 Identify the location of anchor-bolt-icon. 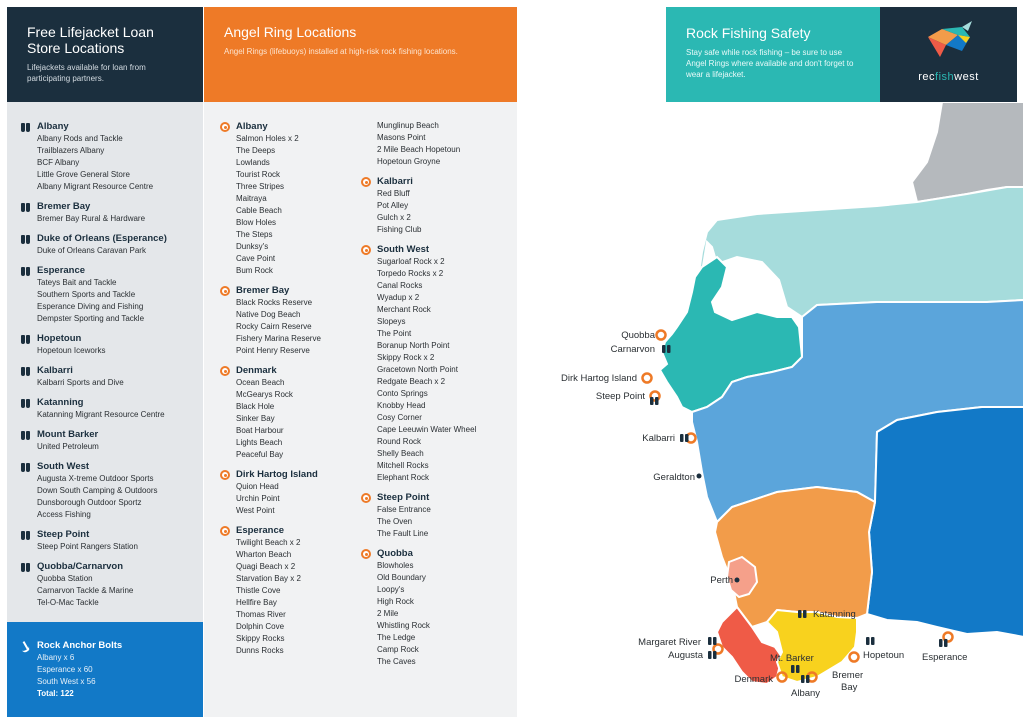
(26, 646).